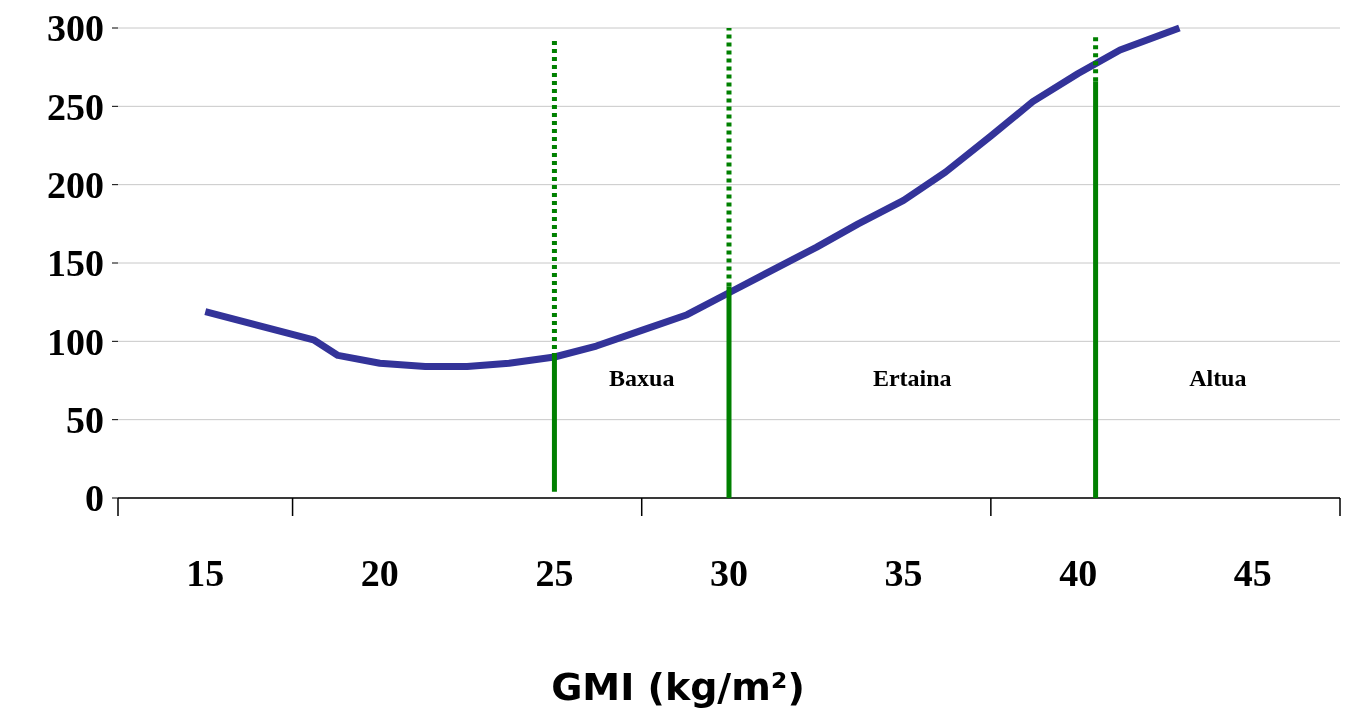 This screenshot has width=1346, height=710. I want to click on x-tick-label: 15, so click(205, 573).